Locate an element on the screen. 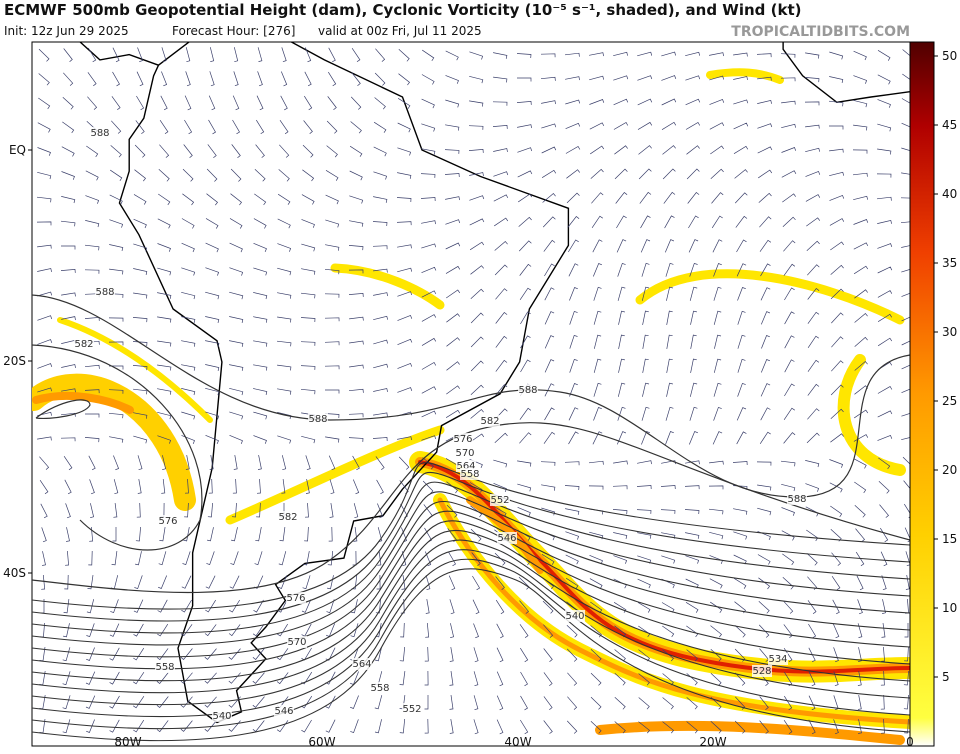 This screenshot has height=754, width=960. colorbar-tick-label: 40 is located at coordinates (949, 194).